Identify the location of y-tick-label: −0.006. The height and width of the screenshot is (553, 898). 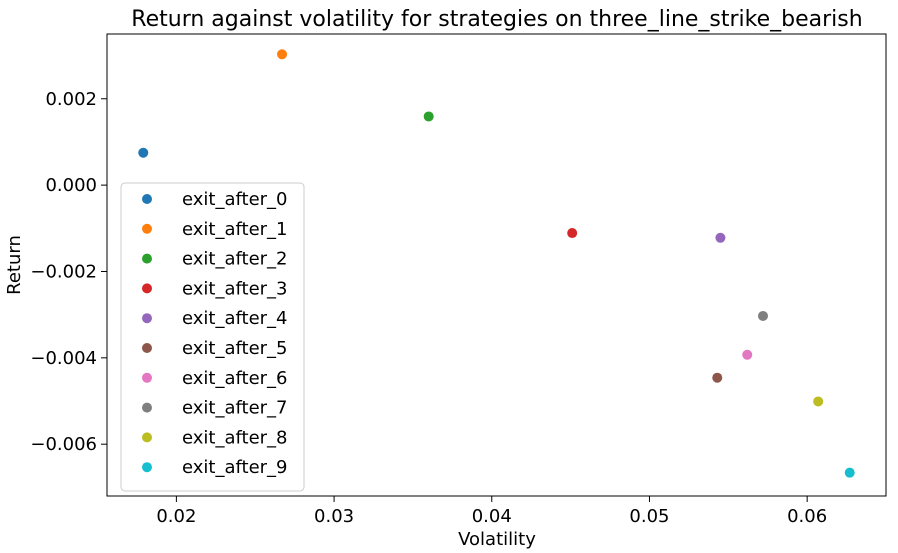
(63, 444).